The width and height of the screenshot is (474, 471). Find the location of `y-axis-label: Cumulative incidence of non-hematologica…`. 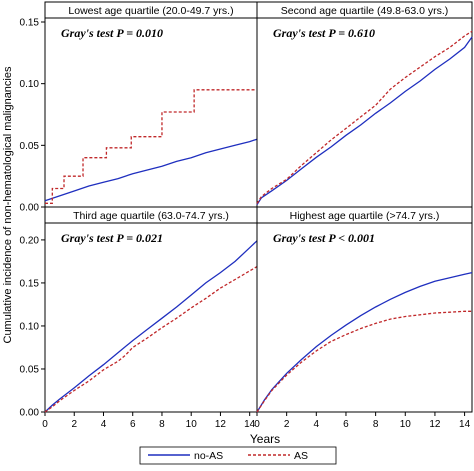

y-axis-label: Cumulative incidence of non-hematologica… is located at coordinates (8, 204).